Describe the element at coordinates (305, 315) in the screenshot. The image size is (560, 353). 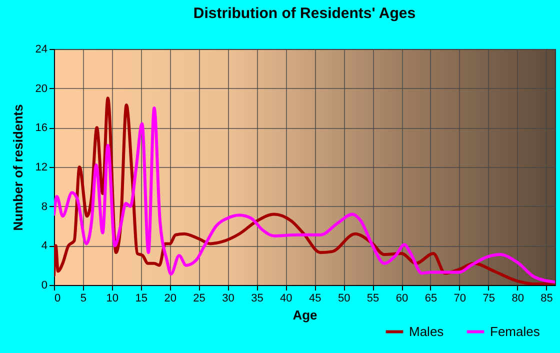
I see `x-axis-title: Age` at that location.